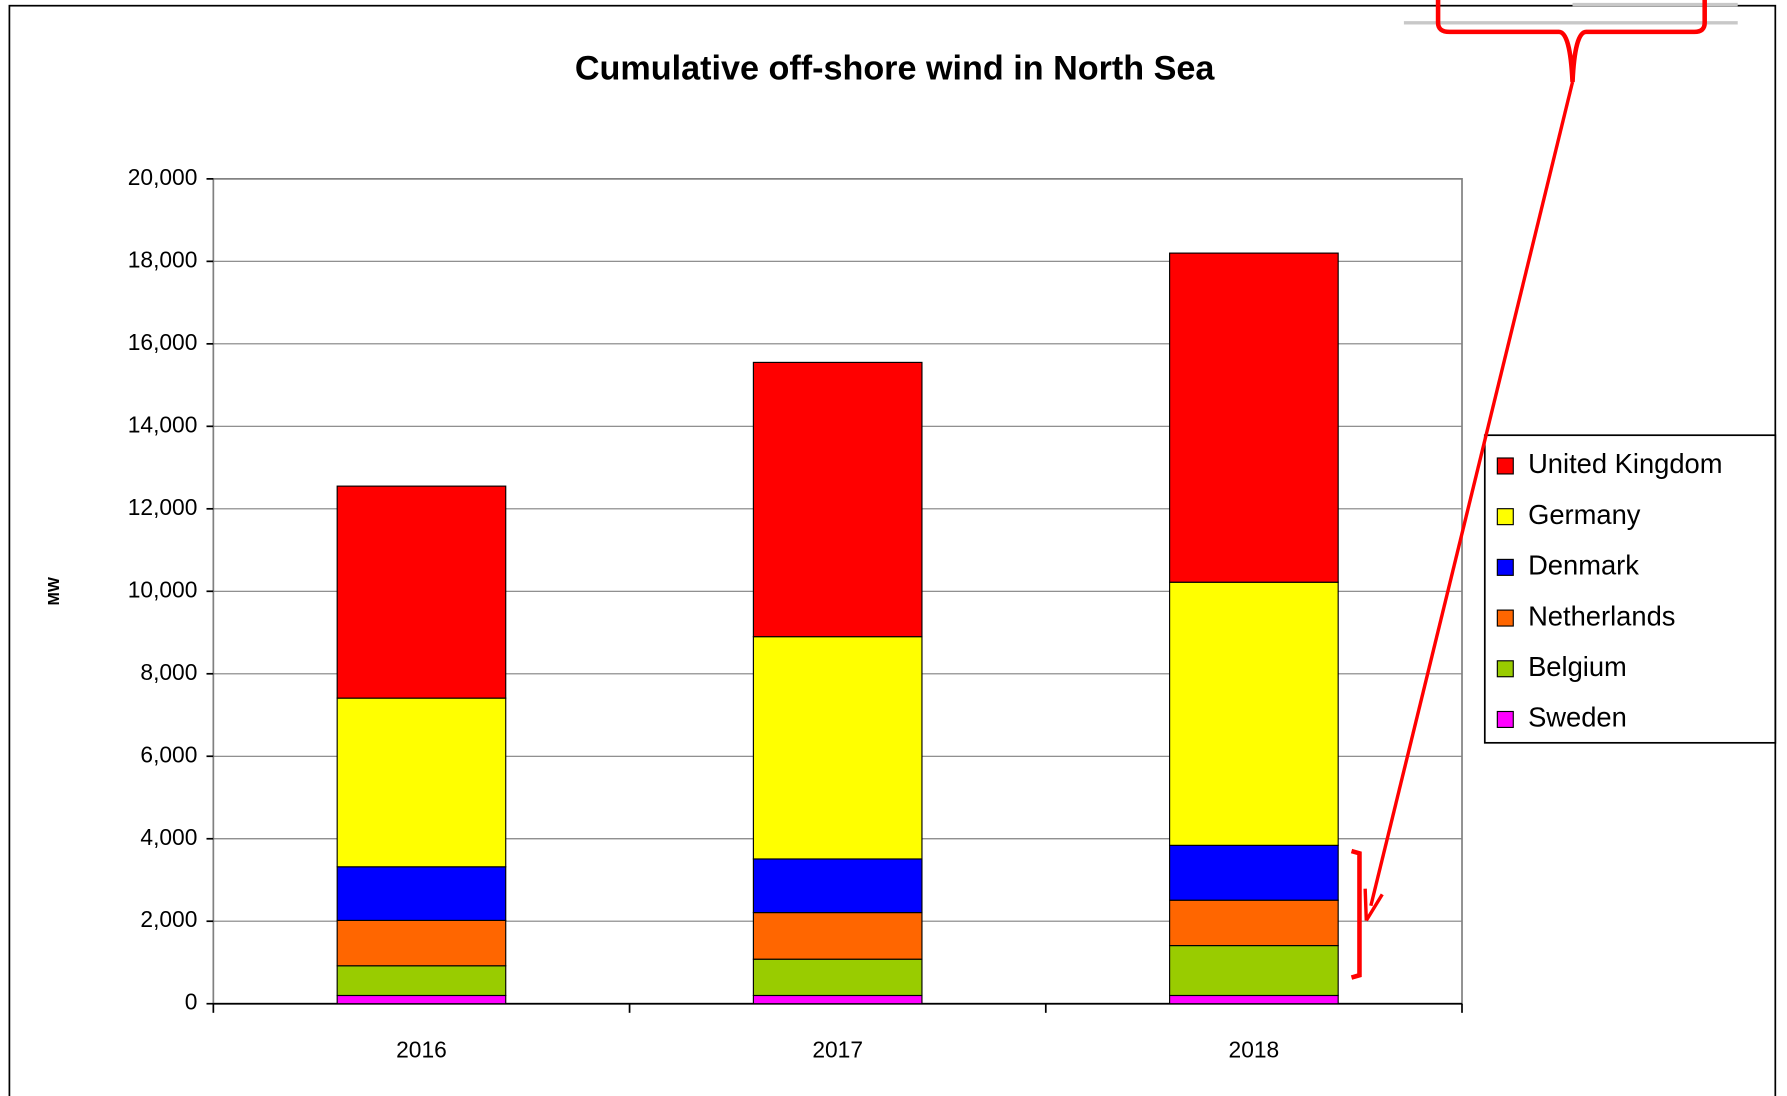 The width and height of the screenshot is (1787, 1096). What do you see at coordinates (163, 507) in the screenshot?
I see `y-tick-label: 12,000` at bounding box center [163, 507].